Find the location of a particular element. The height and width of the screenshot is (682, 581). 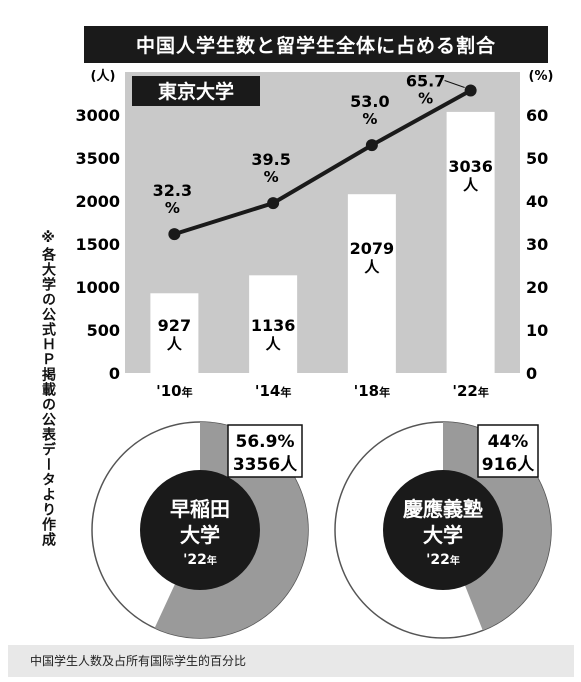

pie-university-name: 早稲田 is located at coordinates (200, 509).